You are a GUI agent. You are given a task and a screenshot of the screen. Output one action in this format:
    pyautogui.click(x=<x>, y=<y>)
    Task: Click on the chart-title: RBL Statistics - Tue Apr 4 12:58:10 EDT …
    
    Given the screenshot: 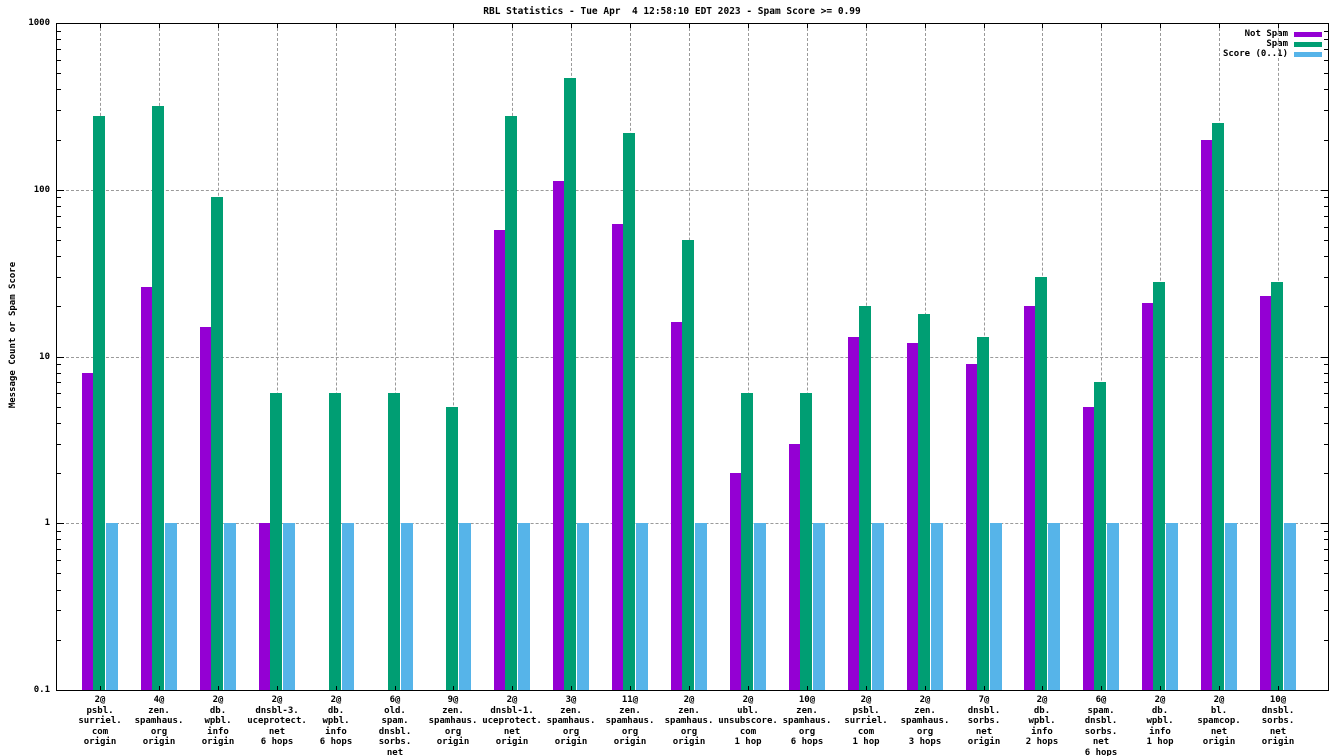 What is the action you would take?
    pyautogui.click(x=672, y=11)
    